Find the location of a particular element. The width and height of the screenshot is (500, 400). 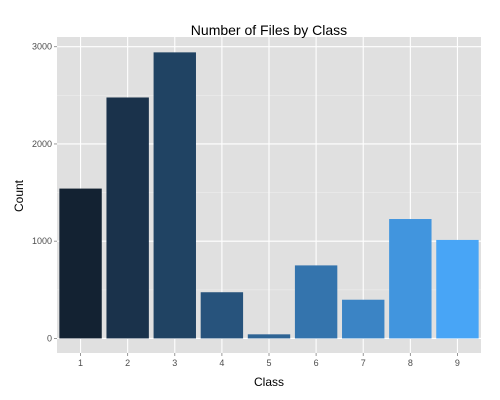

x-axis: 1 2 3 4 5 6 7 8 9 is located at coordinates (269, 360).